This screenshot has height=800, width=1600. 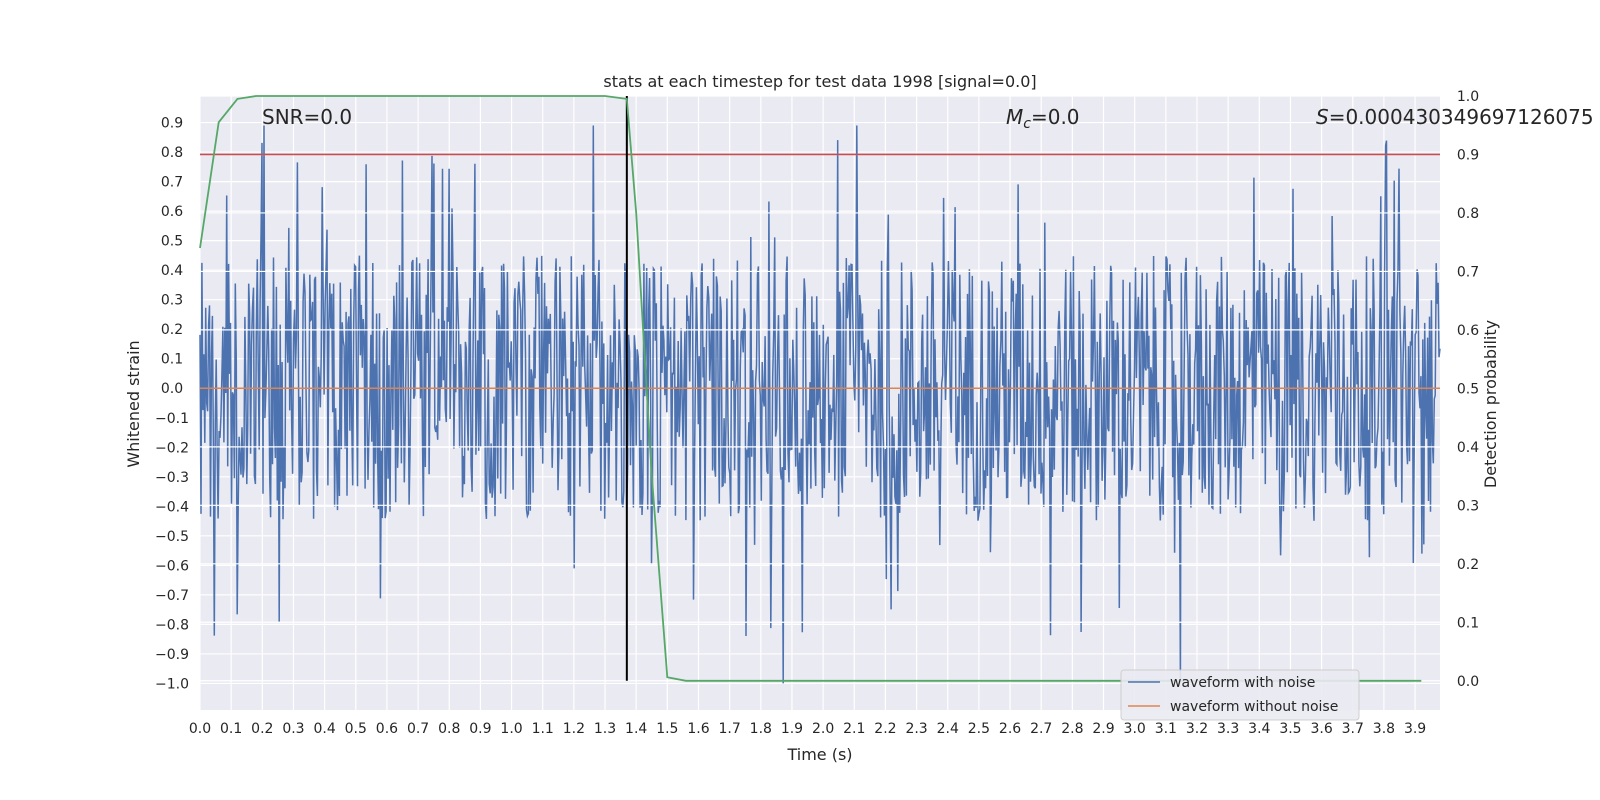 What do you see at coordinates (172, 537) in the screenshot?
I see `y-tick-label: −0.5` at bounding box center [172, 537].